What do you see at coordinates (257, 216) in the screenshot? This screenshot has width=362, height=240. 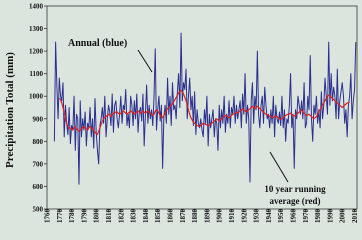 I see `x-tick-label: 1930` at bounding box center [257, 216].